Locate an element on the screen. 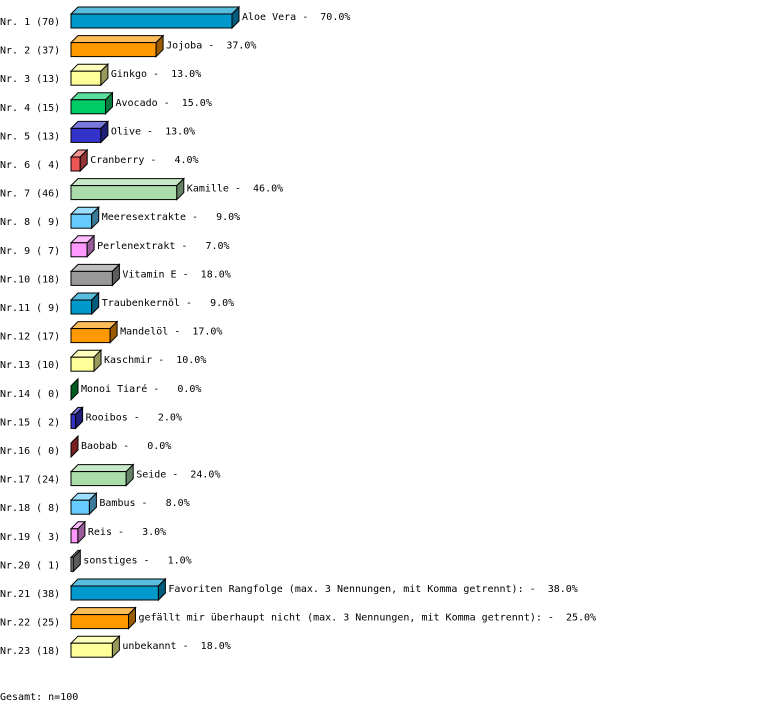 The image size is (759, 715). percent-label: 2.0% is located at coordinates (167, 417).